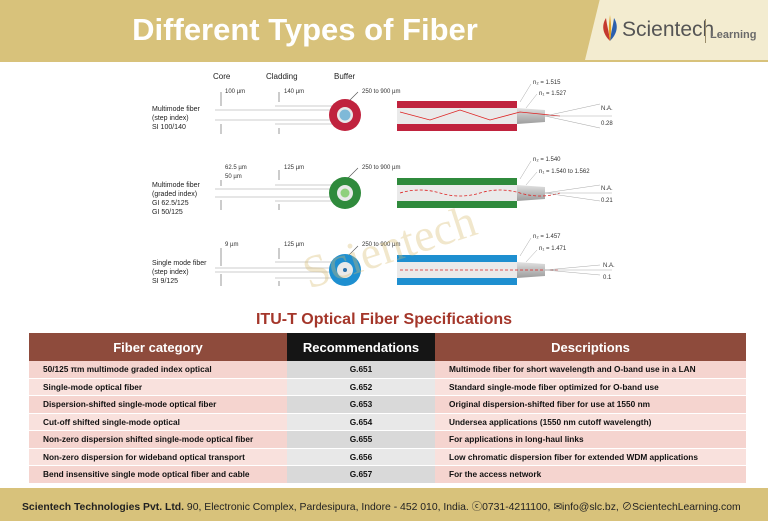 The height and width of the screenshot is (521, 768). I want to click on scientech-logo-icon, so click(610, 28).